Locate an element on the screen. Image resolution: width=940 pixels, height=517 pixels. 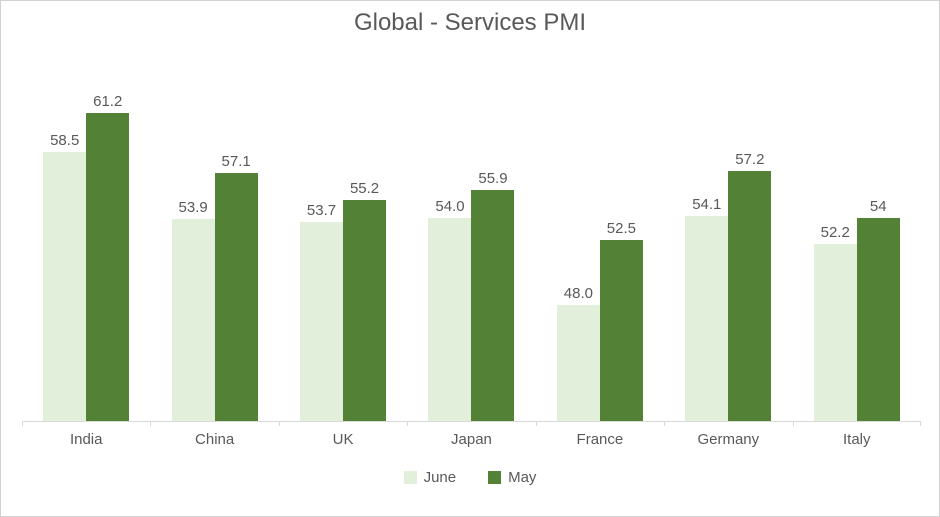
bar-value-label: 52.5 is located at coordinates (621, 228).